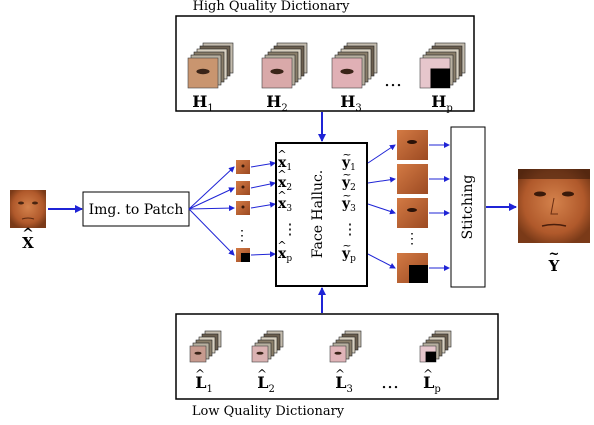  Describe the element at coordinates (412, 239) in the screenshot. I see `output-patches-vdots: ⋮` at that location.